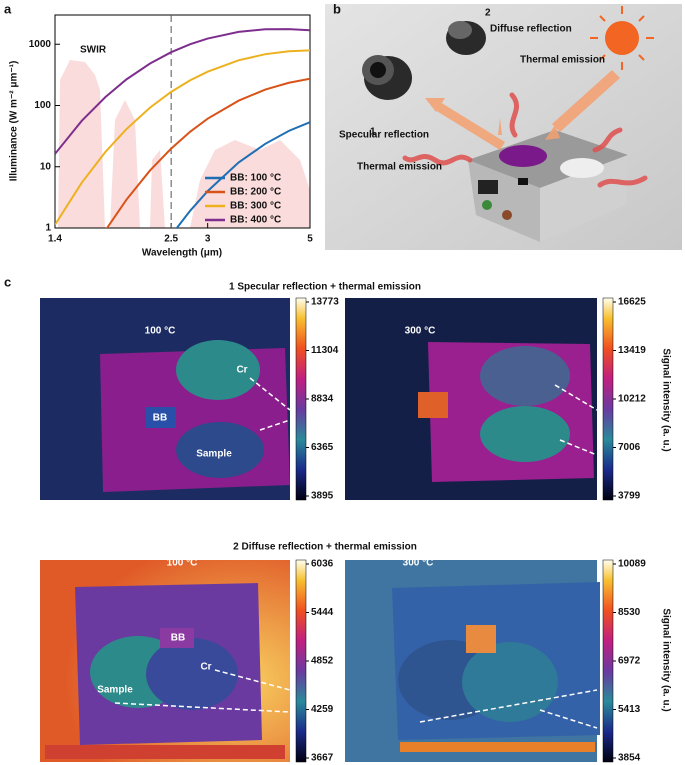 This screenshot has height=765, width=685. Describe the element at coordinates (629, 758) in the screenshot. I see `colorbar-tick-label: 3854` at that location.